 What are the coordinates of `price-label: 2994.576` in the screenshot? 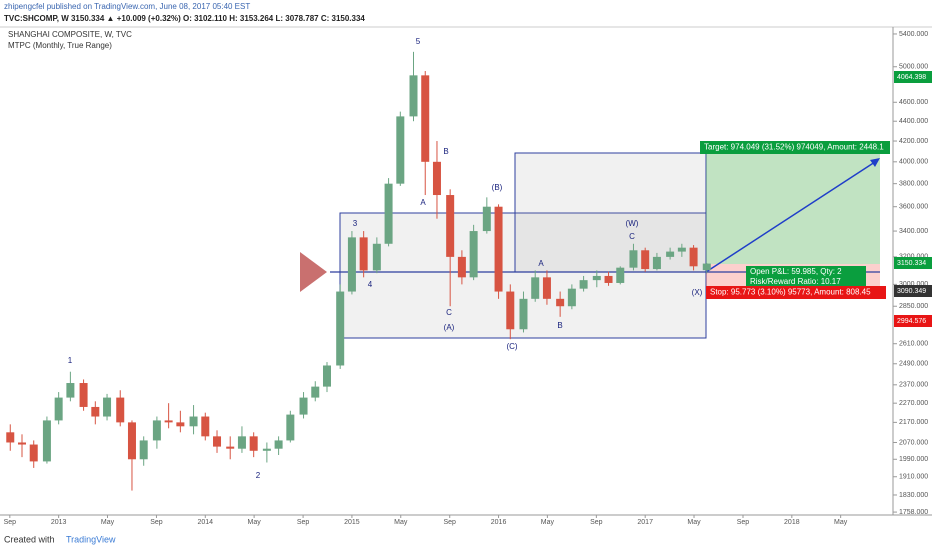 It's located at (911, 321).